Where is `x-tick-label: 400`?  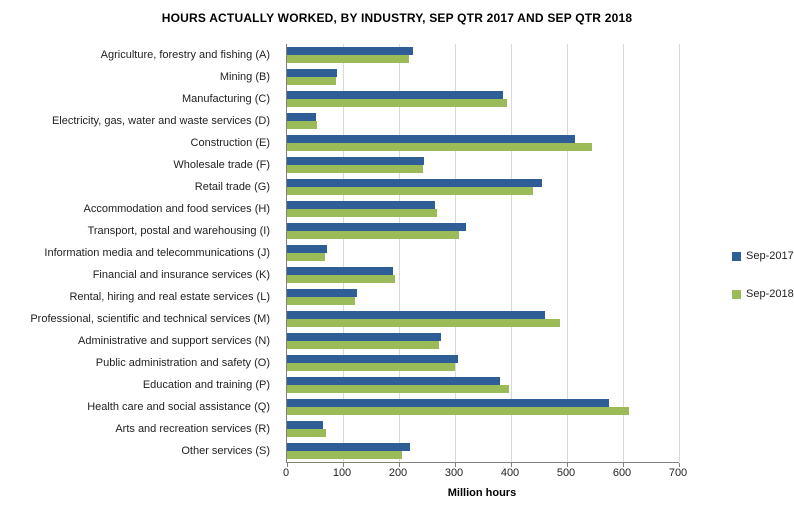
x-tick-label: 400 is located at coordinates (510, 473).